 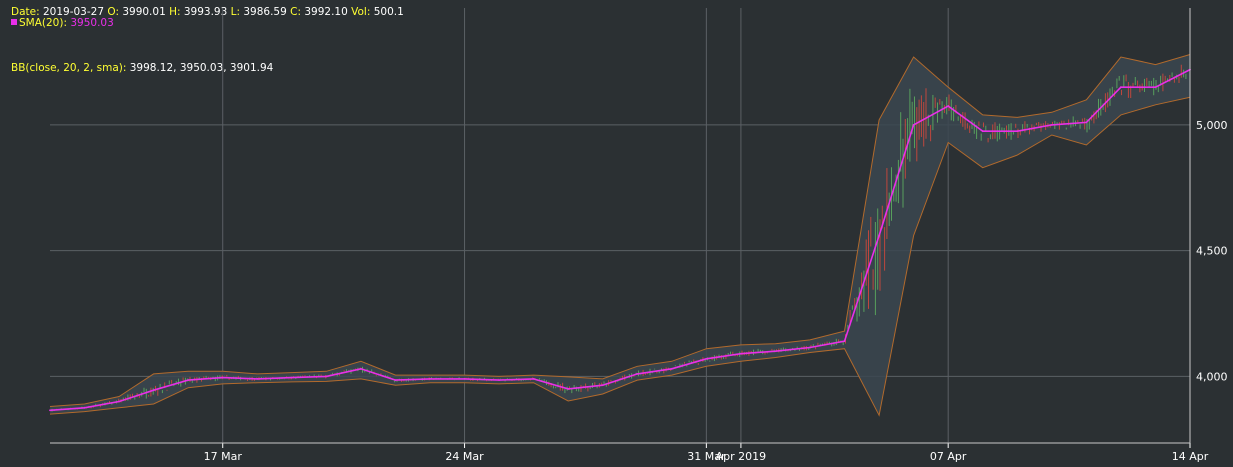 What do you see at coordinates (69, 68) in the screenshot?
I see `bb-label: BB(close, 20, 2, sma):` at bounding box center [69, 68].